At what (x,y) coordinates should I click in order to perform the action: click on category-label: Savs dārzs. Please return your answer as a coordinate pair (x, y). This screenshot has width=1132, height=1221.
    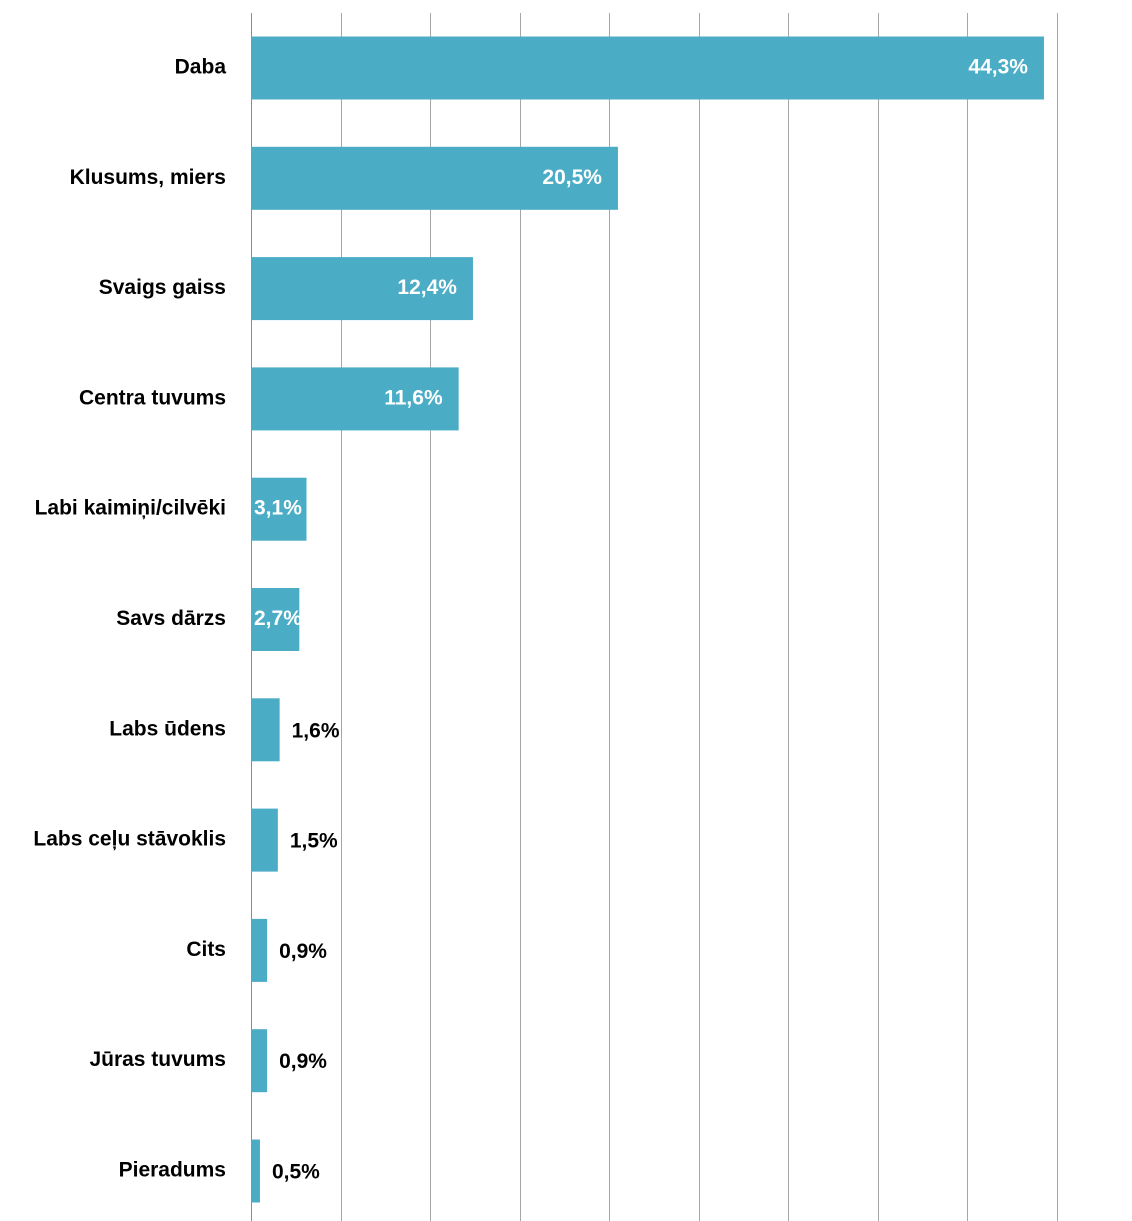
    Looking at the image, I should click on (171, 618).